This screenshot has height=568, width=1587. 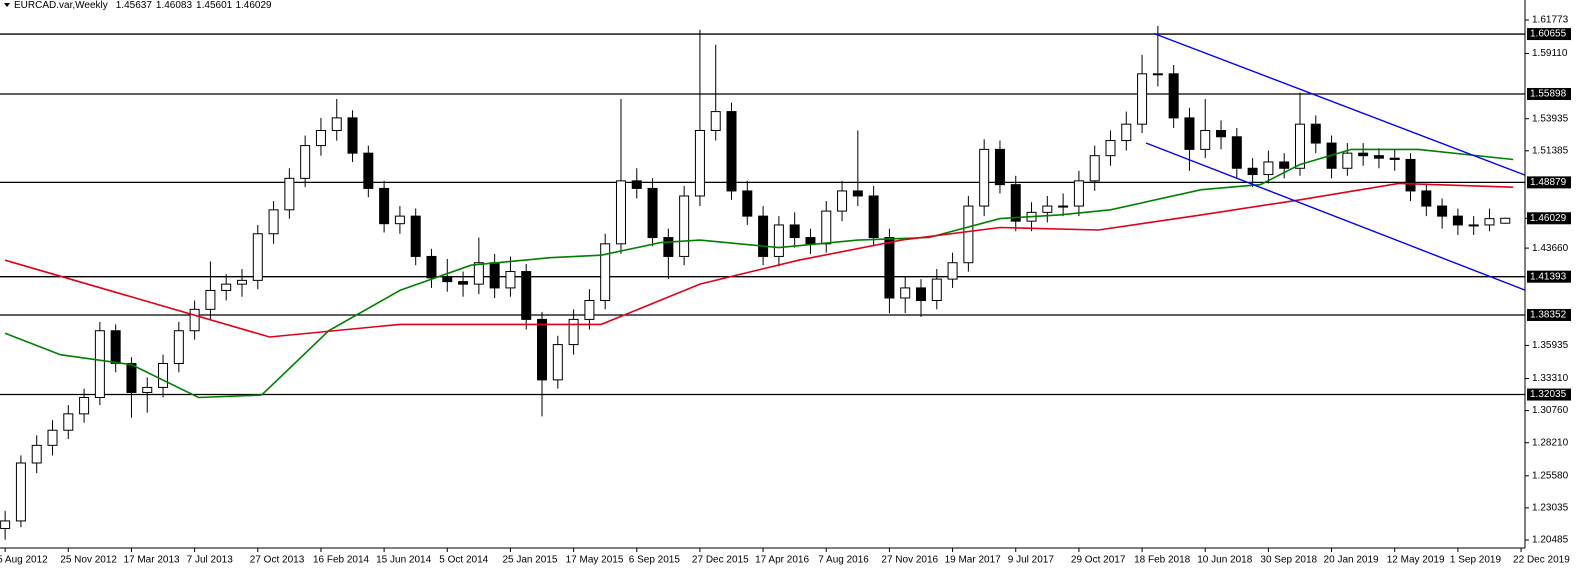 What do you see at coordinates (1550, 475) in the screenshot?
I see `y-tick-label: 1.25580` at bounding box center [1550, 475].